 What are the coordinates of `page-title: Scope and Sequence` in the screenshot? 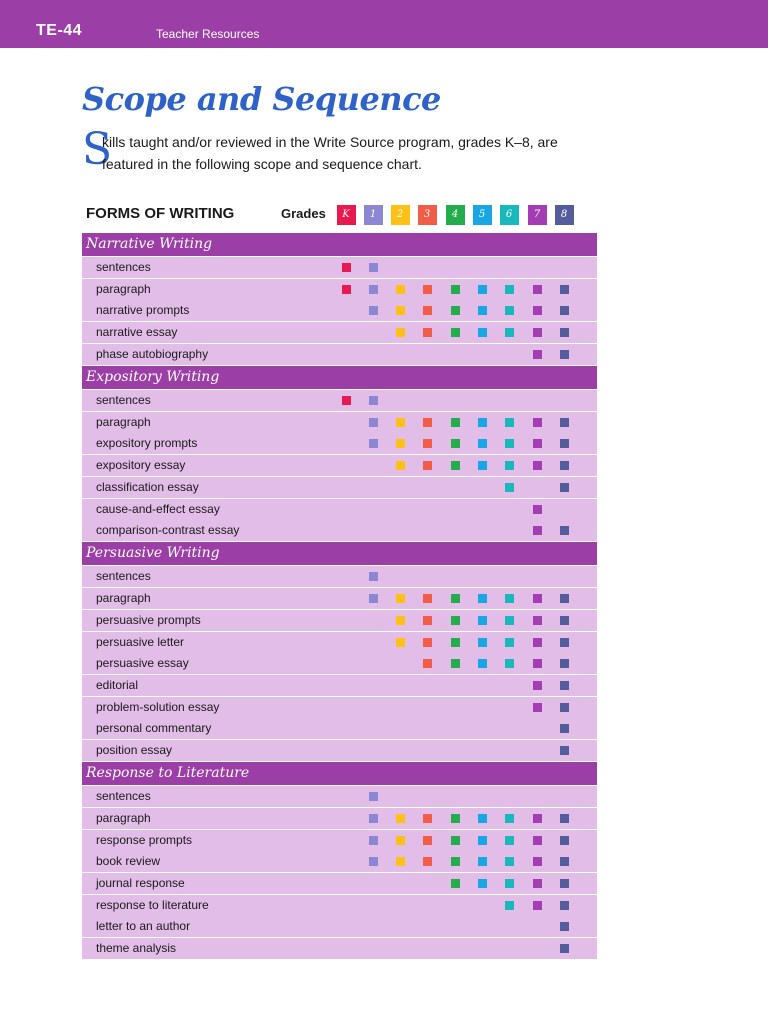 It's located at (261, 99).